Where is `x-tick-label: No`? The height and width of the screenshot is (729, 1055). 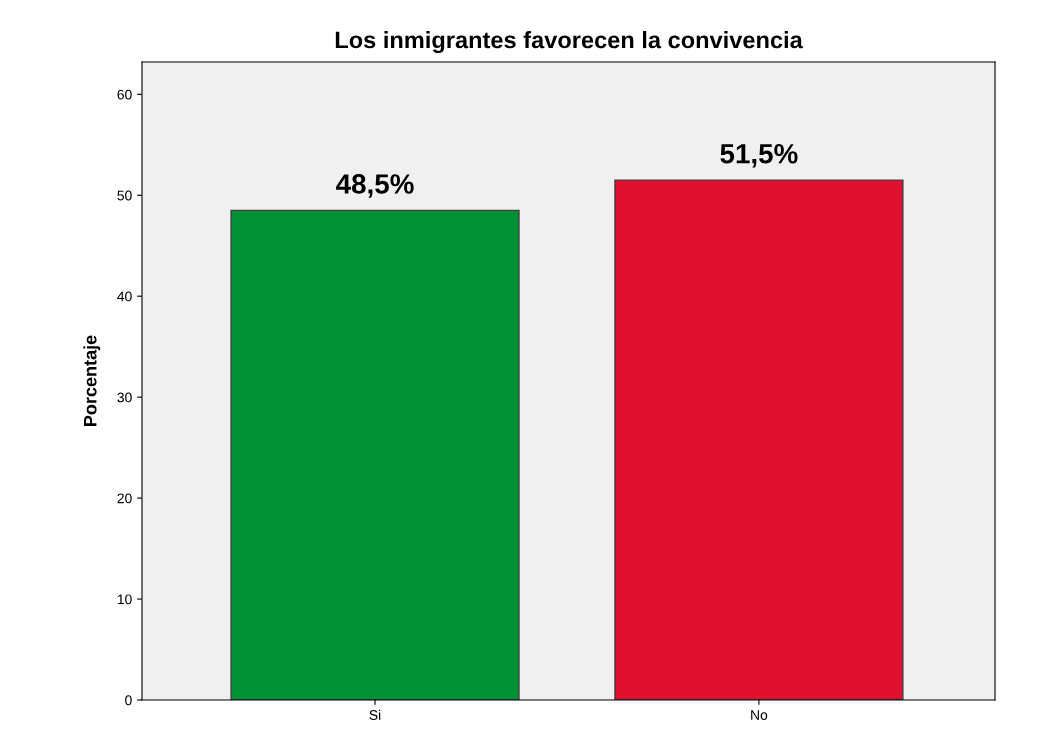 x-tick-label: No is located at coordinates (759, 715).